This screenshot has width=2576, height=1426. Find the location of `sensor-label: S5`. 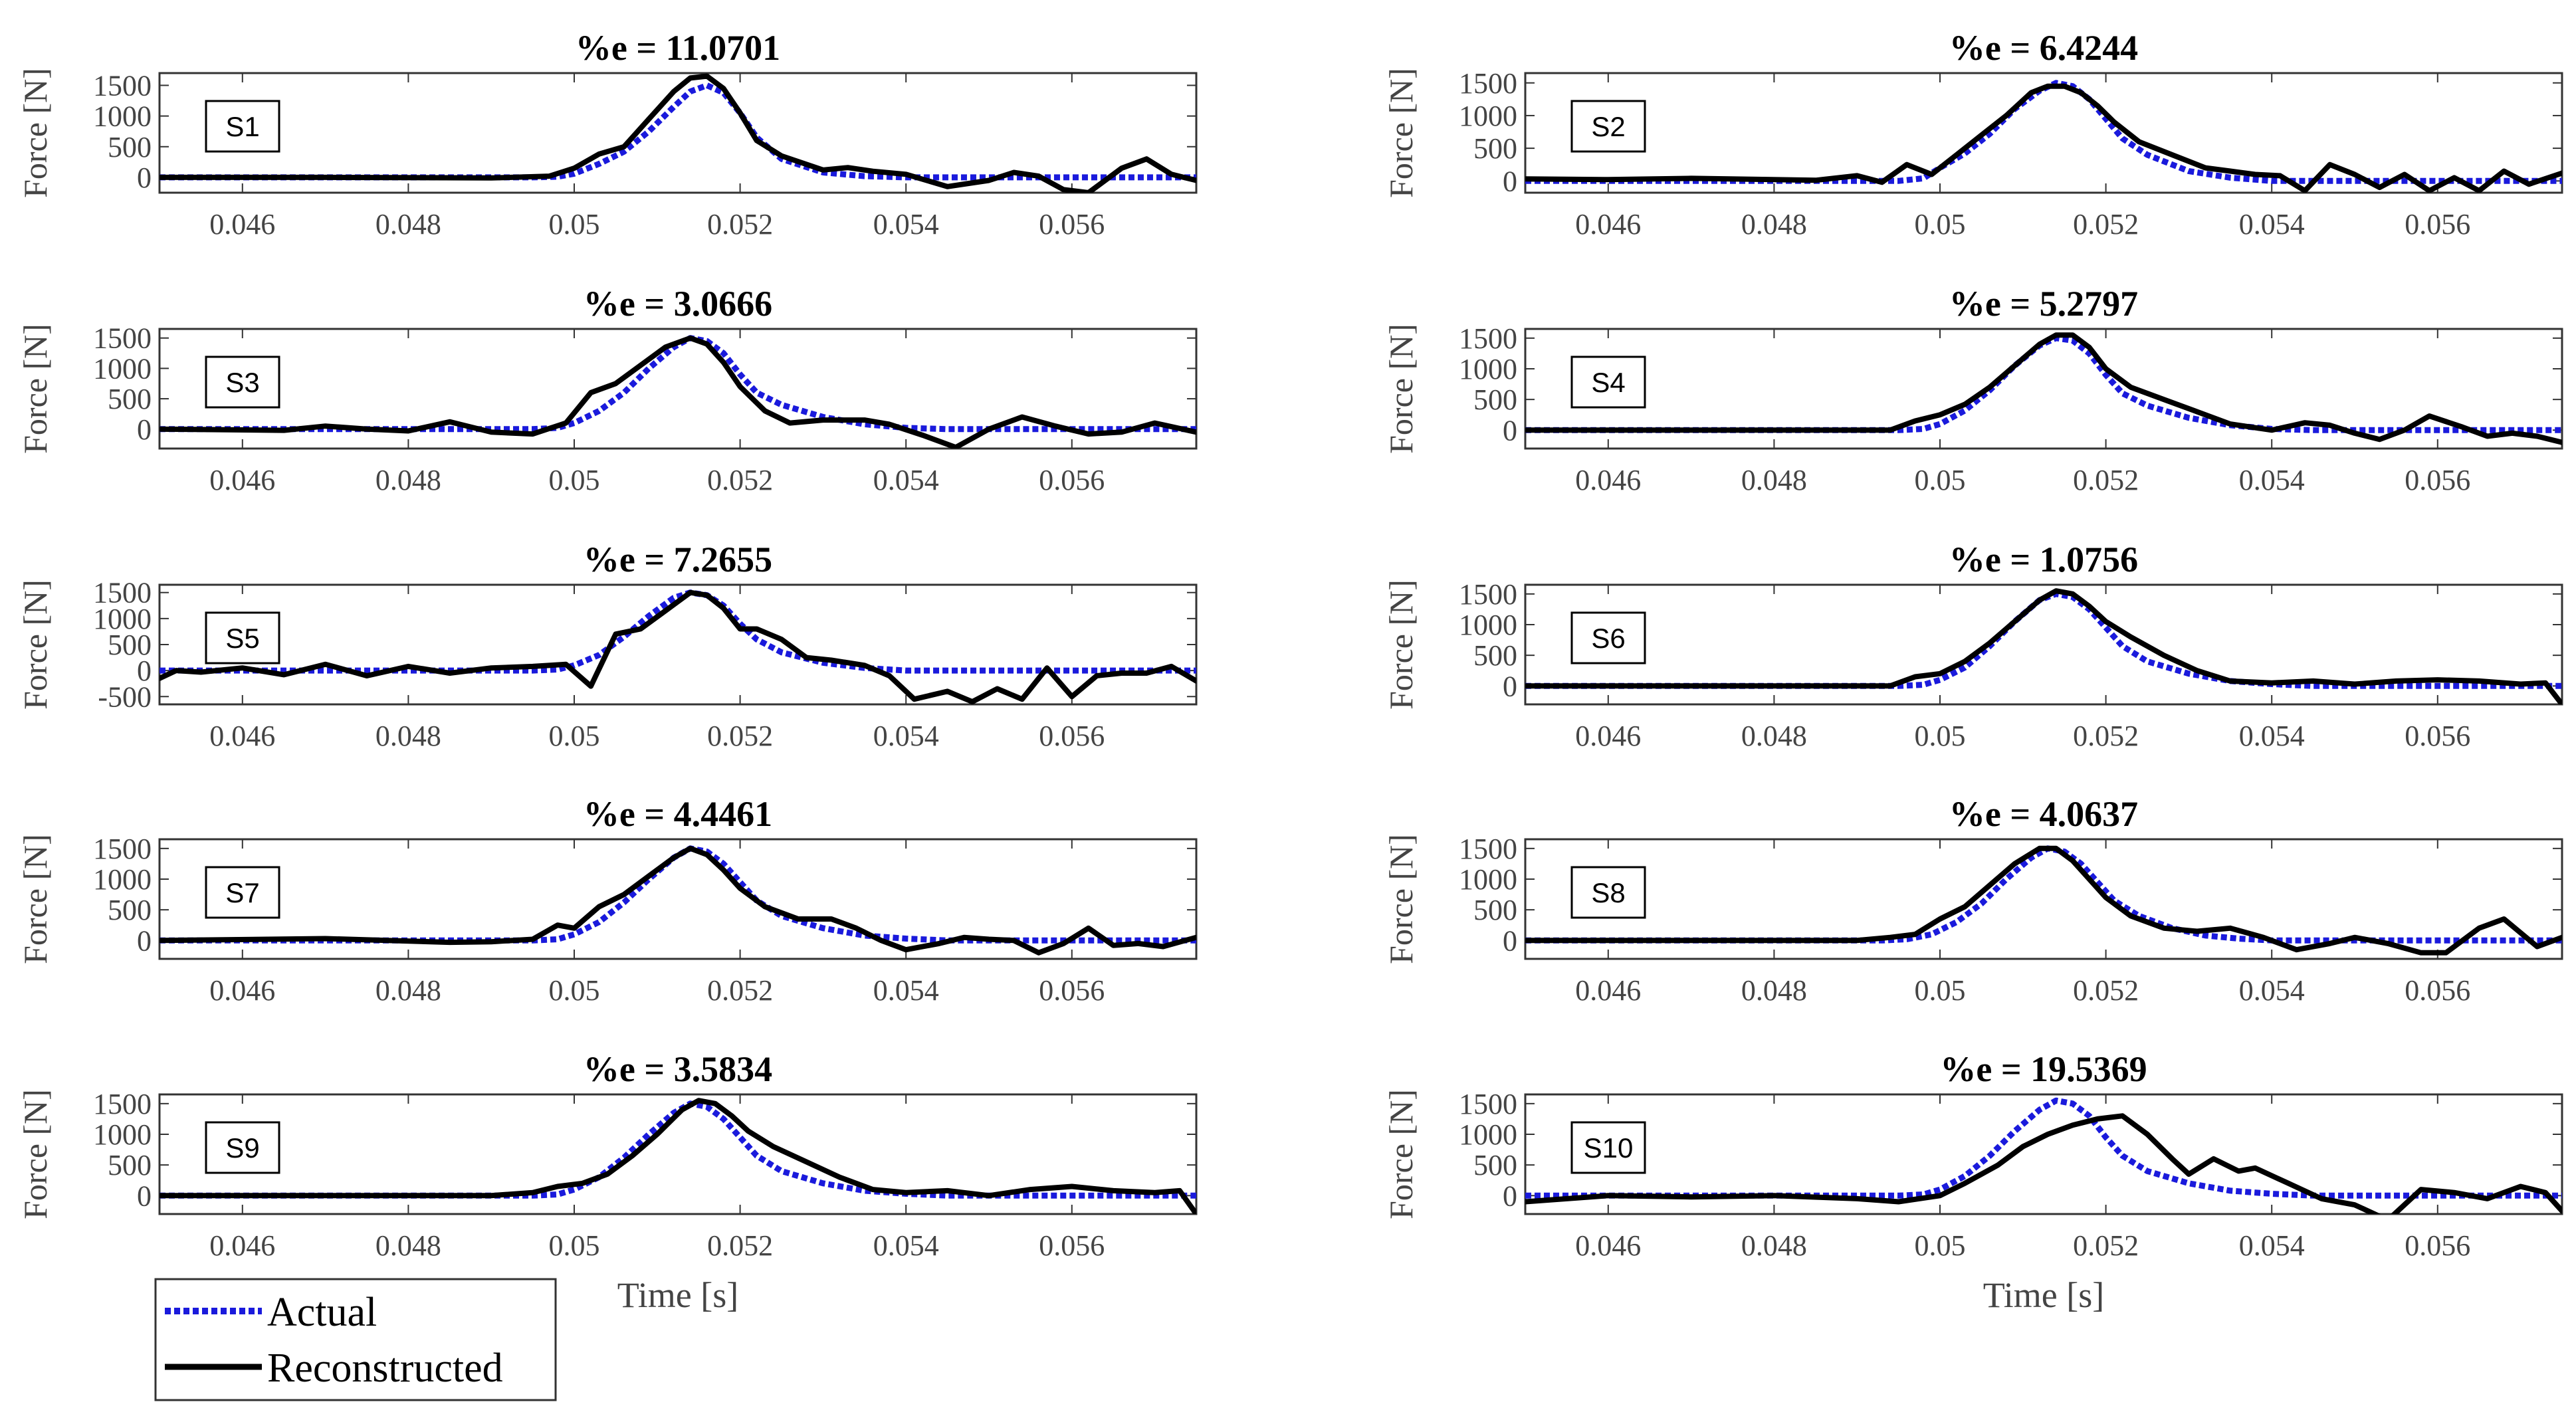

sensor-label: S5 is located at coordinates (242, 638).